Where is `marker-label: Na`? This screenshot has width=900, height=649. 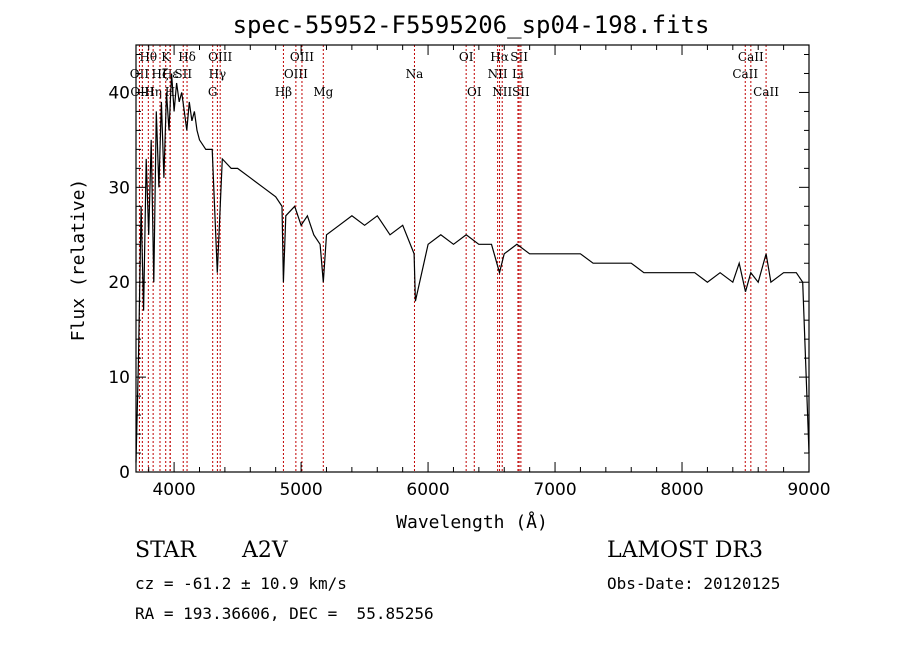
marker-label: Na is located at coordinates (415, 74).